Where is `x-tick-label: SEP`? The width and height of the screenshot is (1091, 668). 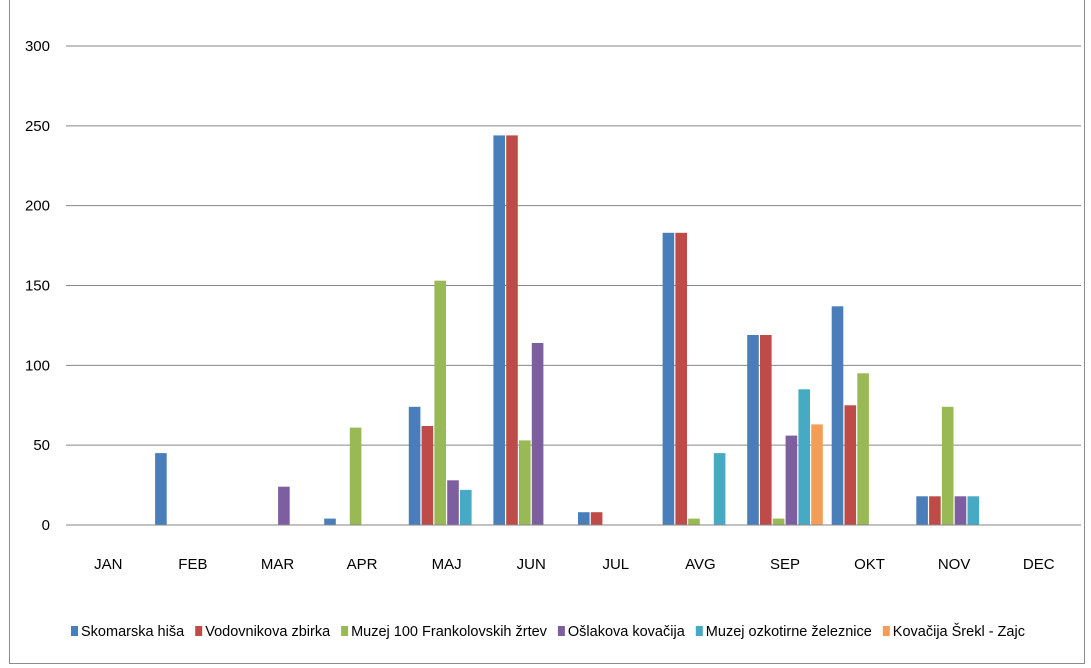 x-tick-label: SEP is located at coordinates (785, 564).